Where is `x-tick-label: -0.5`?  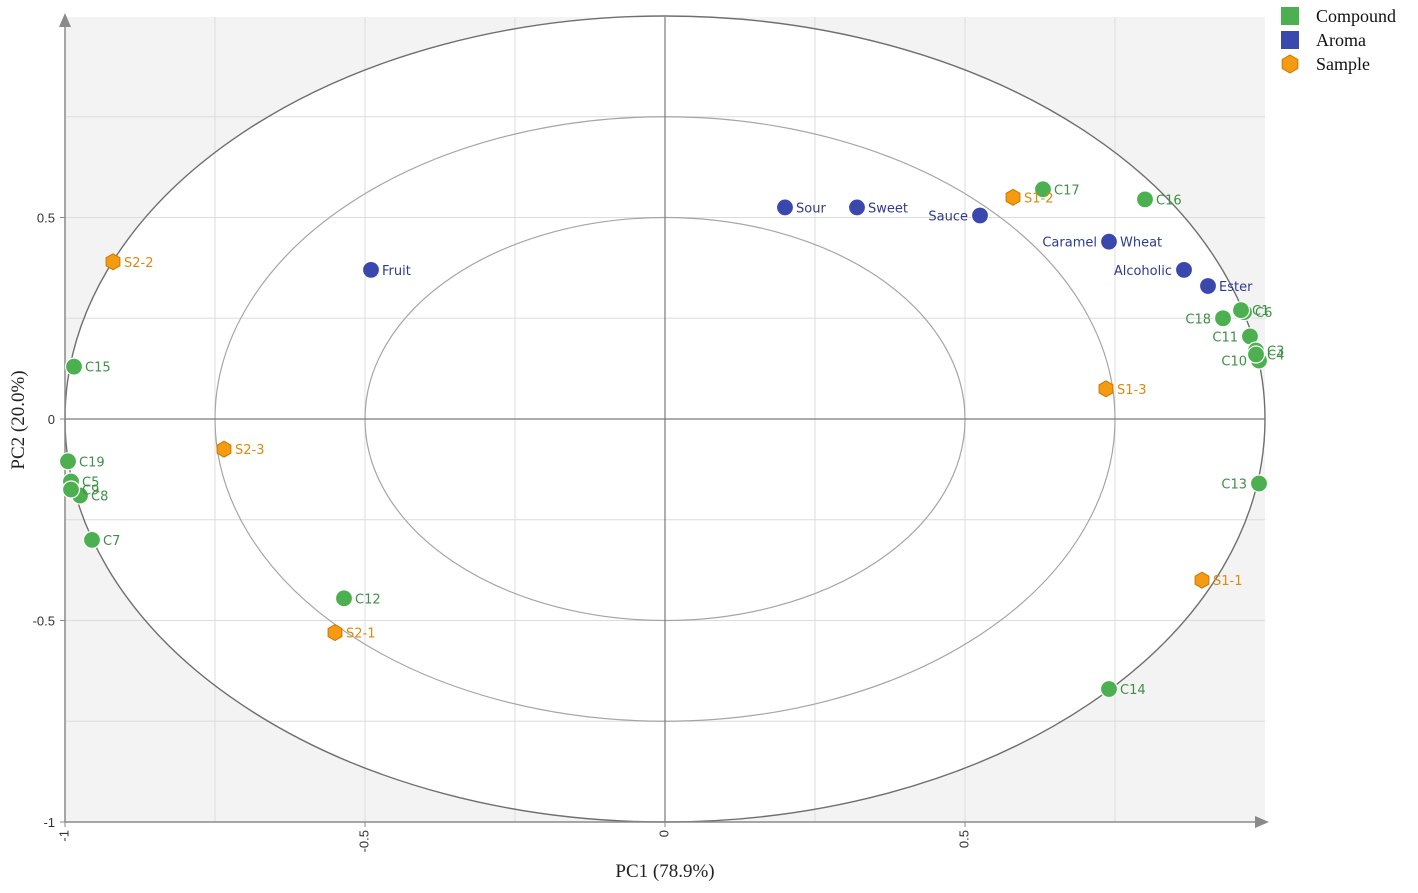 x-tick-label: -0.5 is located at coordinates (363, 841).